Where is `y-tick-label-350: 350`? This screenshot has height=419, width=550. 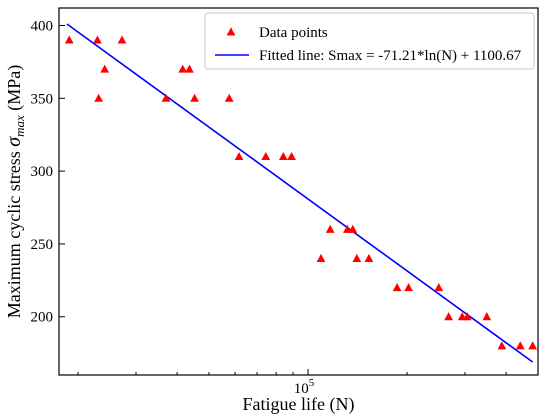 y-tick-label-350: 350 is located at coordinates (42, 99).